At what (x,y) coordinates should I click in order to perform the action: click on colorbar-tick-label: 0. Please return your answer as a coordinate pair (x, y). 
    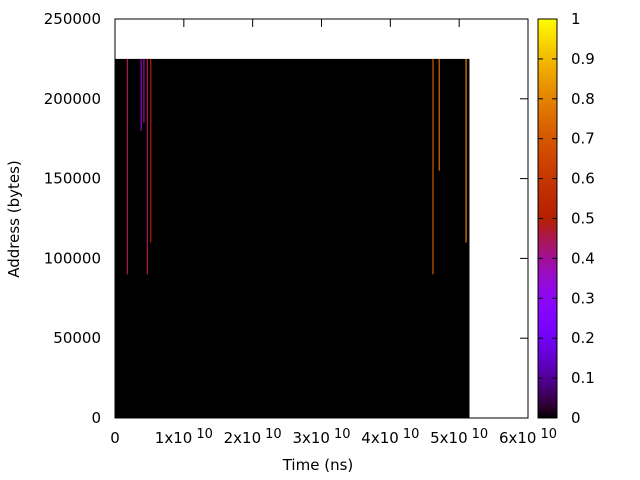
    Looking at the image, I should click on (576, 418).